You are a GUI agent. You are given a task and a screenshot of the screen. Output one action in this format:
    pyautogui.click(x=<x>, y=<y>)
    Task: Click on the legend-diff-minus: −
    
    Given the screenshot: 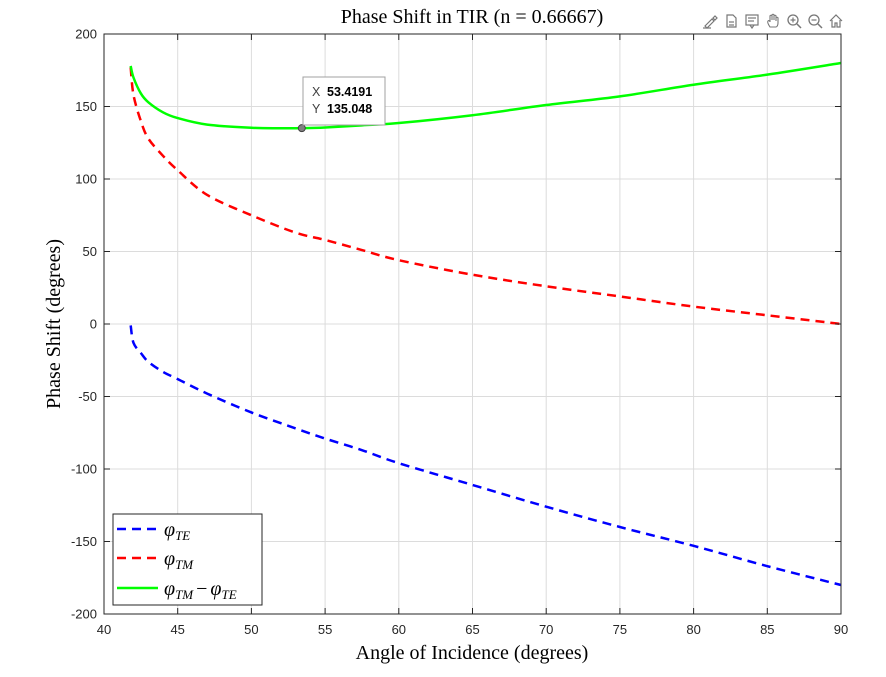 What is the action you would take?
    pyautogui.click(x=201, y=589)
    